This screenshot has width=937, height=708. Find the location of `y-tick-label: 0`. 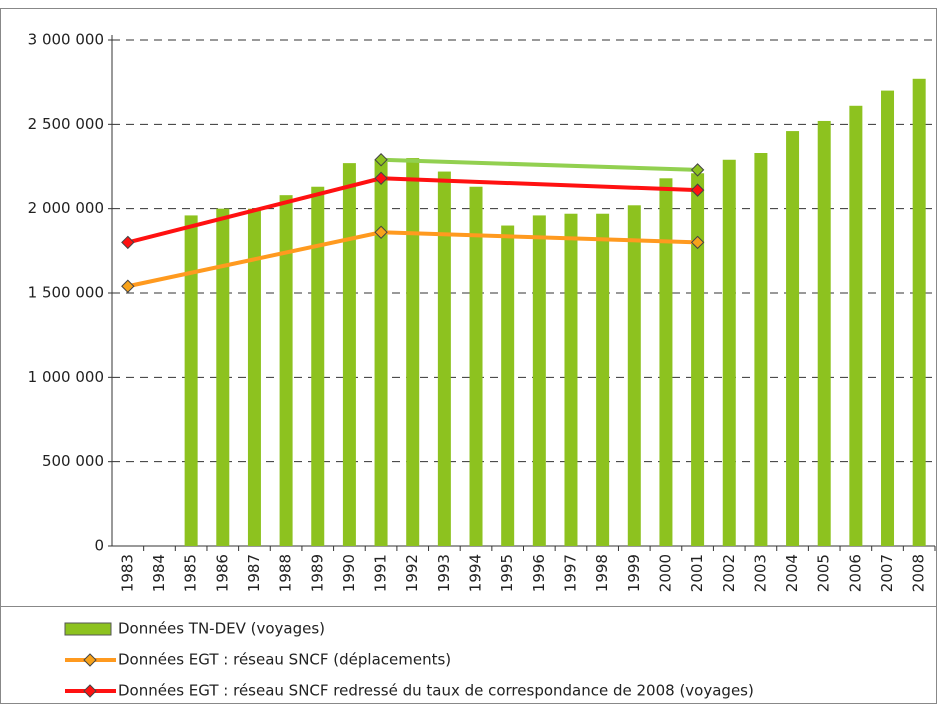

y-tick-label: 0 is located at coordinates (99, 546).